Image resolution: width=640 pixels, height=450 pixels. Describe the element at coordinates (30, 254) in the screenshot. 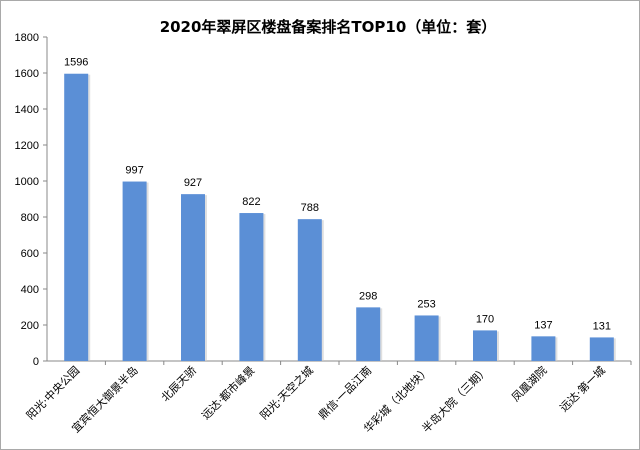

I see `y-tick-label: 600` at that location.